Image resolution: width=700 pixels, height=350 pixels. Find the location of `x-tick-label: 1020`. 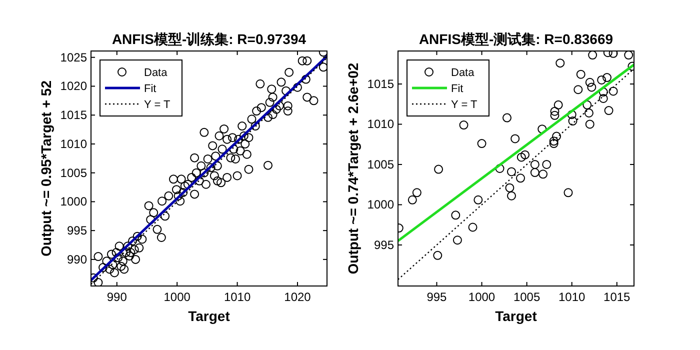

x-tick-label: 1020 is located at coordinates (298, 297).